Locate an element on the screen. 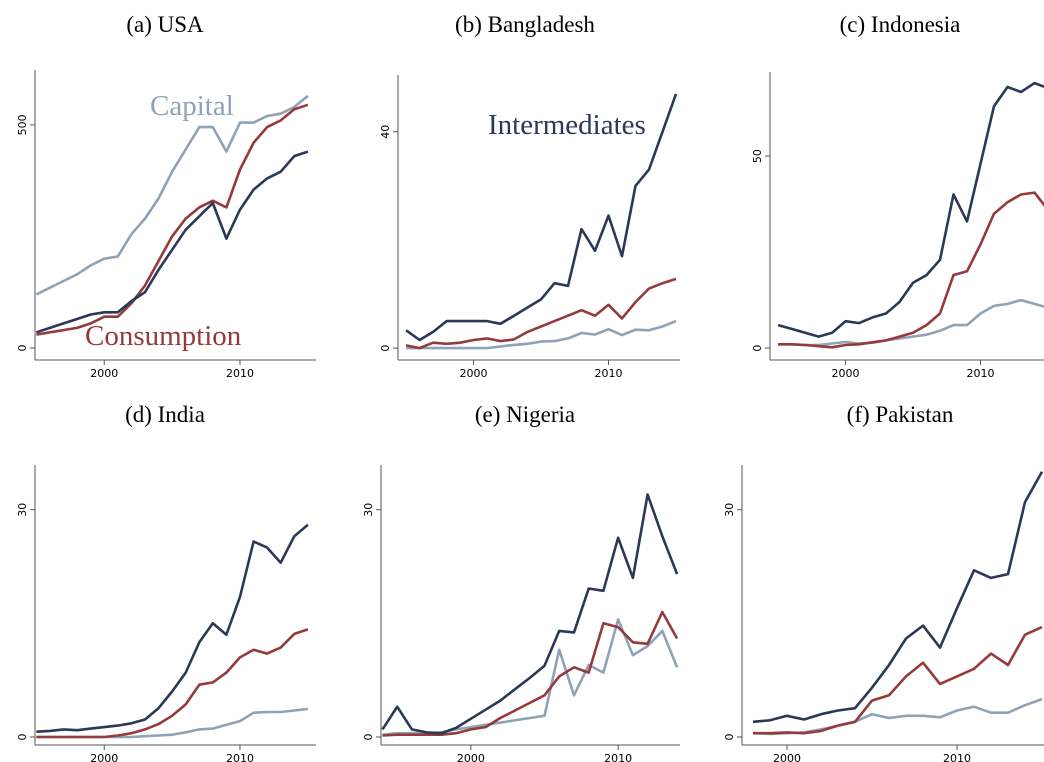 The image size is (1044, 762). y-tick-label: 50 is located at coordinates (757, 156).